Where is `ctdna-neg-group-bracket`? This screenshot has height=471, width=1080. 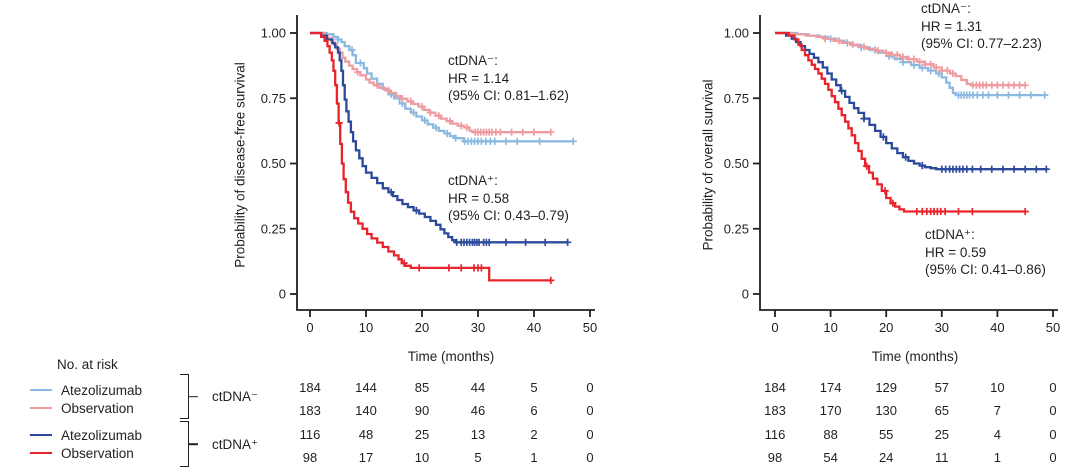 ctdna-neg-group-bracket is located at coordinates (189, 396).